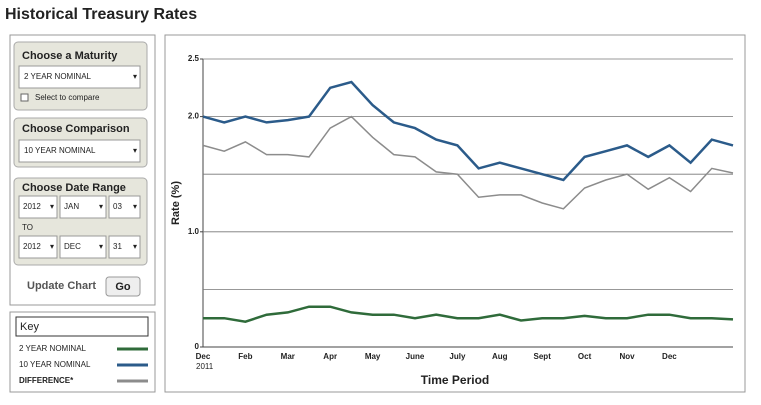 Image resolution: width=761 pixels, height=405 pixels. I want to click on x-tick-label: May, so click(373, 356).